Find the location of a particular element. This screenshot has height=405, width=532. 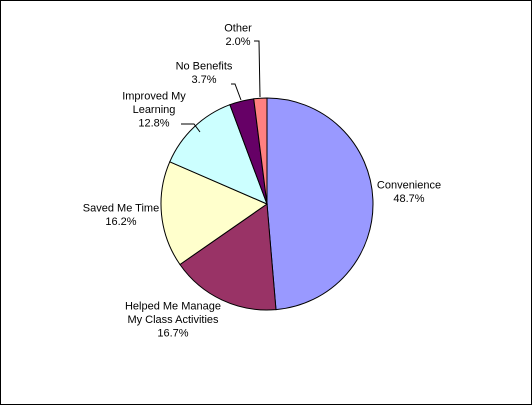

slice-value-label: 16.2% is located at coordinates (120, 222).